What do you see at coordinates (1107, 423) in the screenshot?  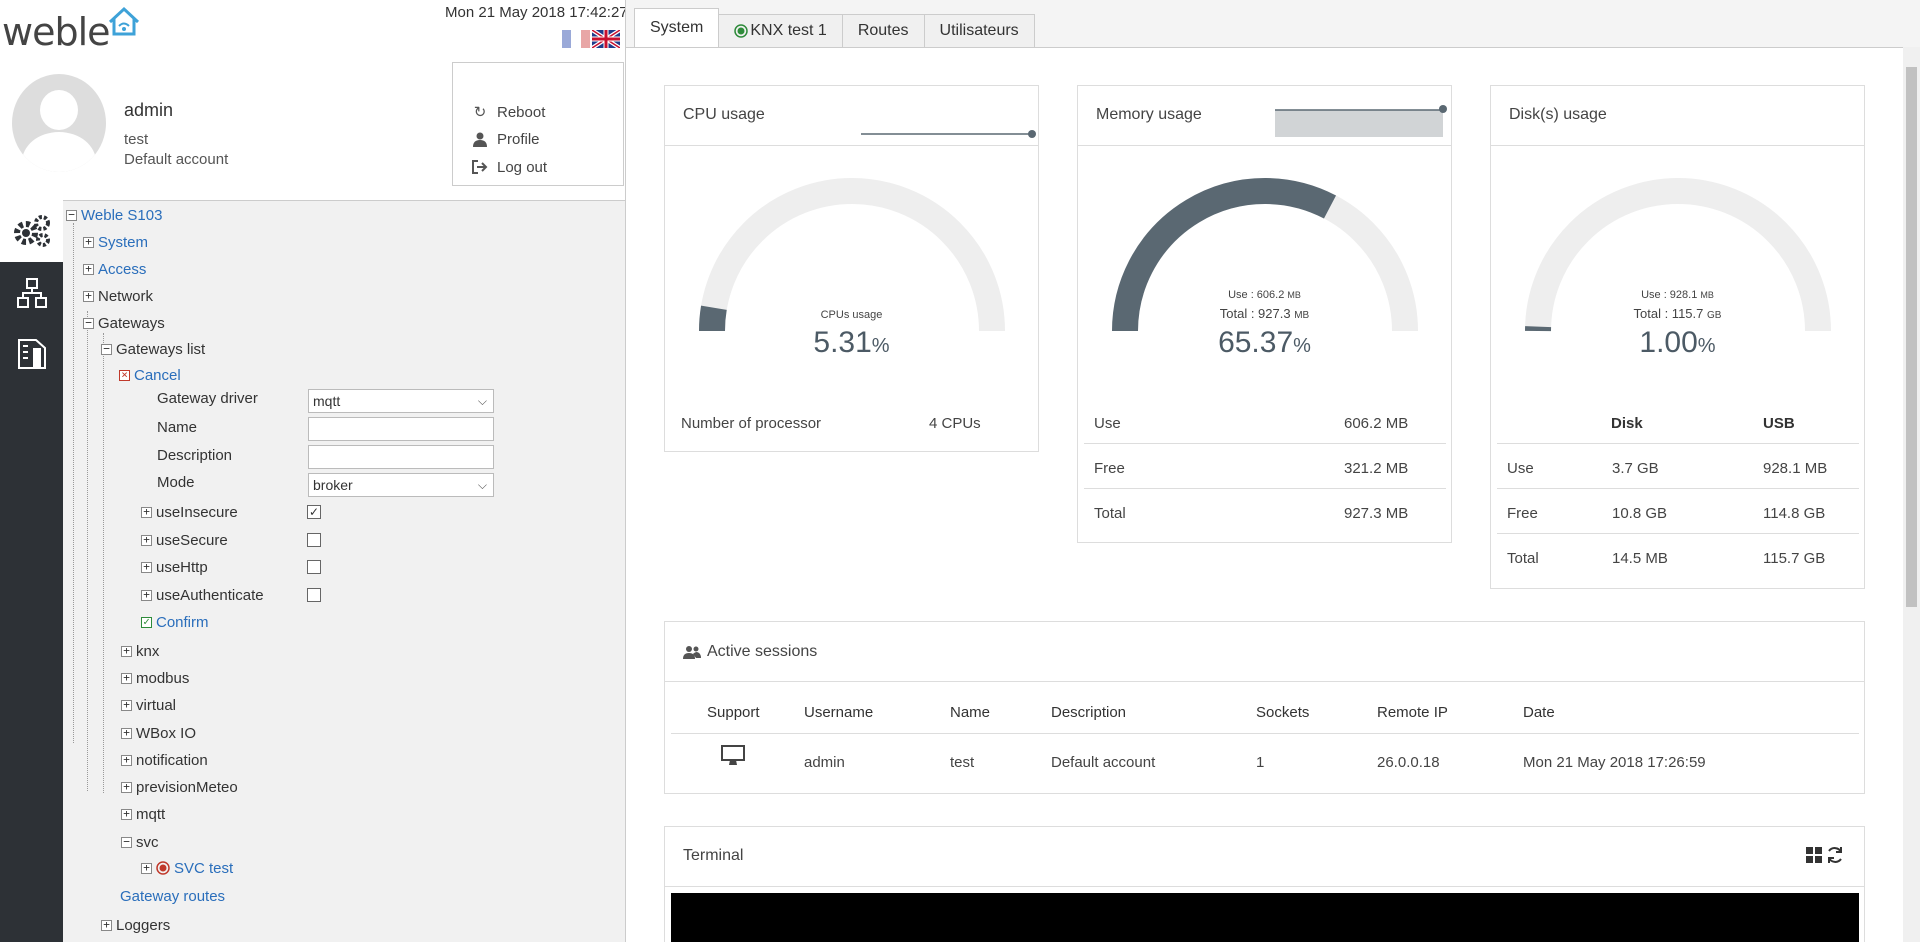 I see `memory-use-label: Use` at bounding box center [1107, 423].